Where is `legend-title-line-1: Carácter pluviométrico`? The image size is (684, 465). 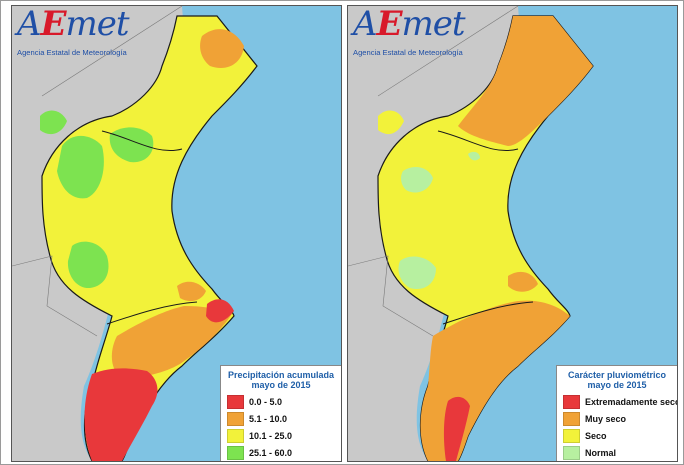
legend-title-line-1: Carácter pluviométrico is located at coordinates (617, 375).